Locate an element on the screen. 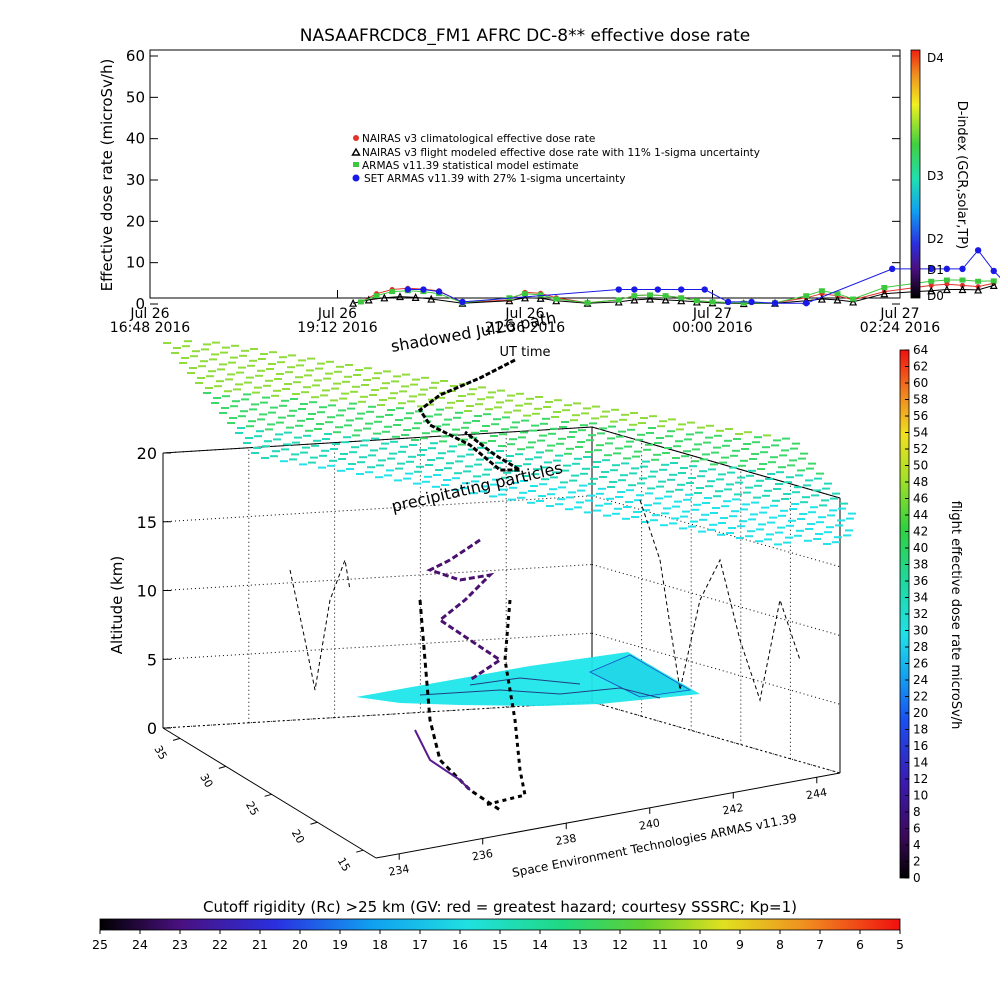 The width and height of the screenshot is (1000, 1004). dose-tick-label: 56 is located at coordinates (920, 416).